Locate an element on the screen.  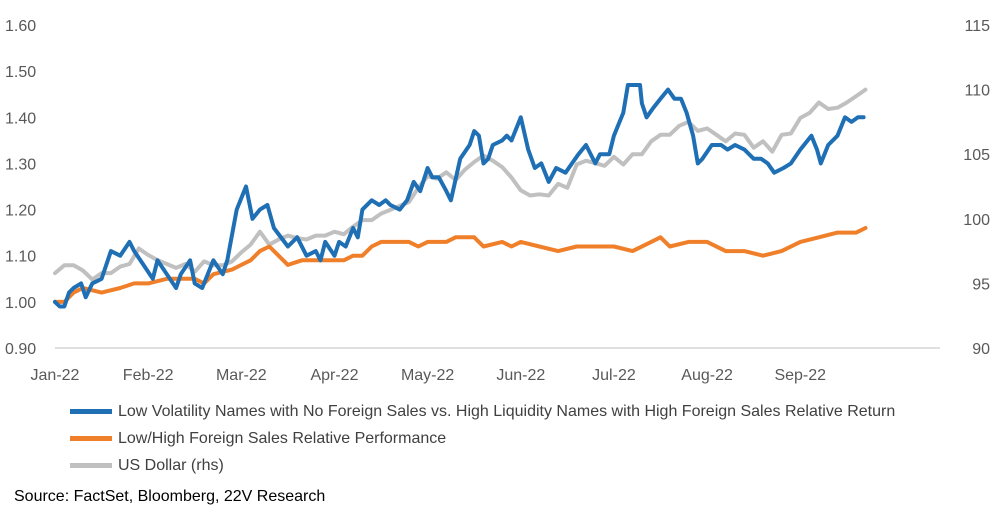
legend-item-us-dollar: US Dollar (rhs) is located at coordinates (482, 465).